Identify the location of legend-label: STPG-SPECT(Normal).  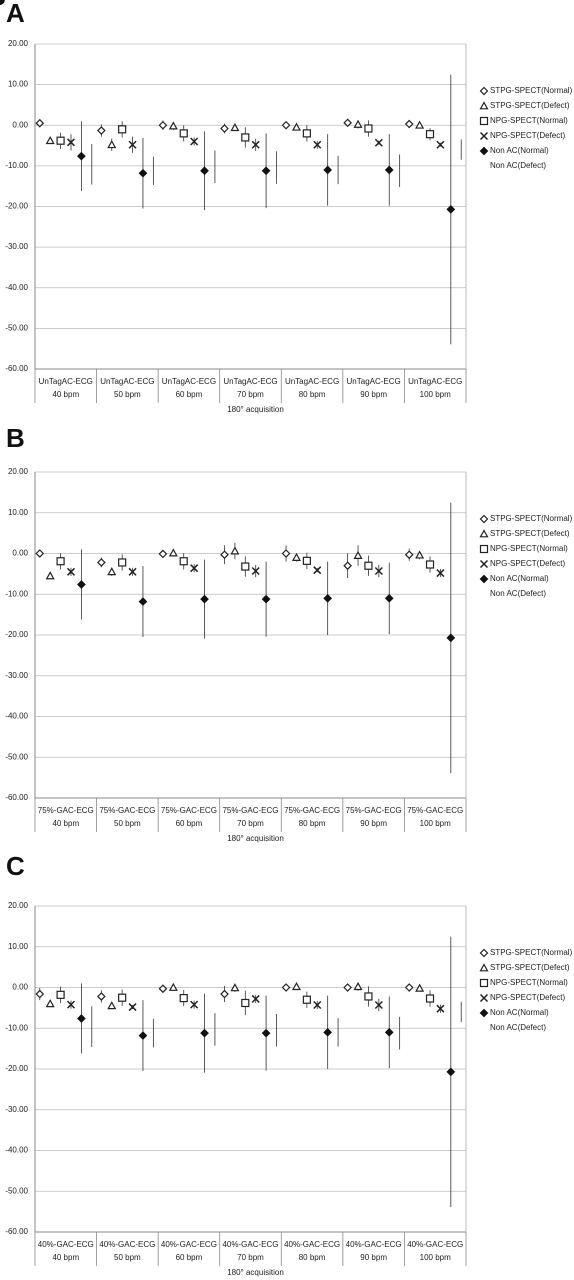
(531, 90).